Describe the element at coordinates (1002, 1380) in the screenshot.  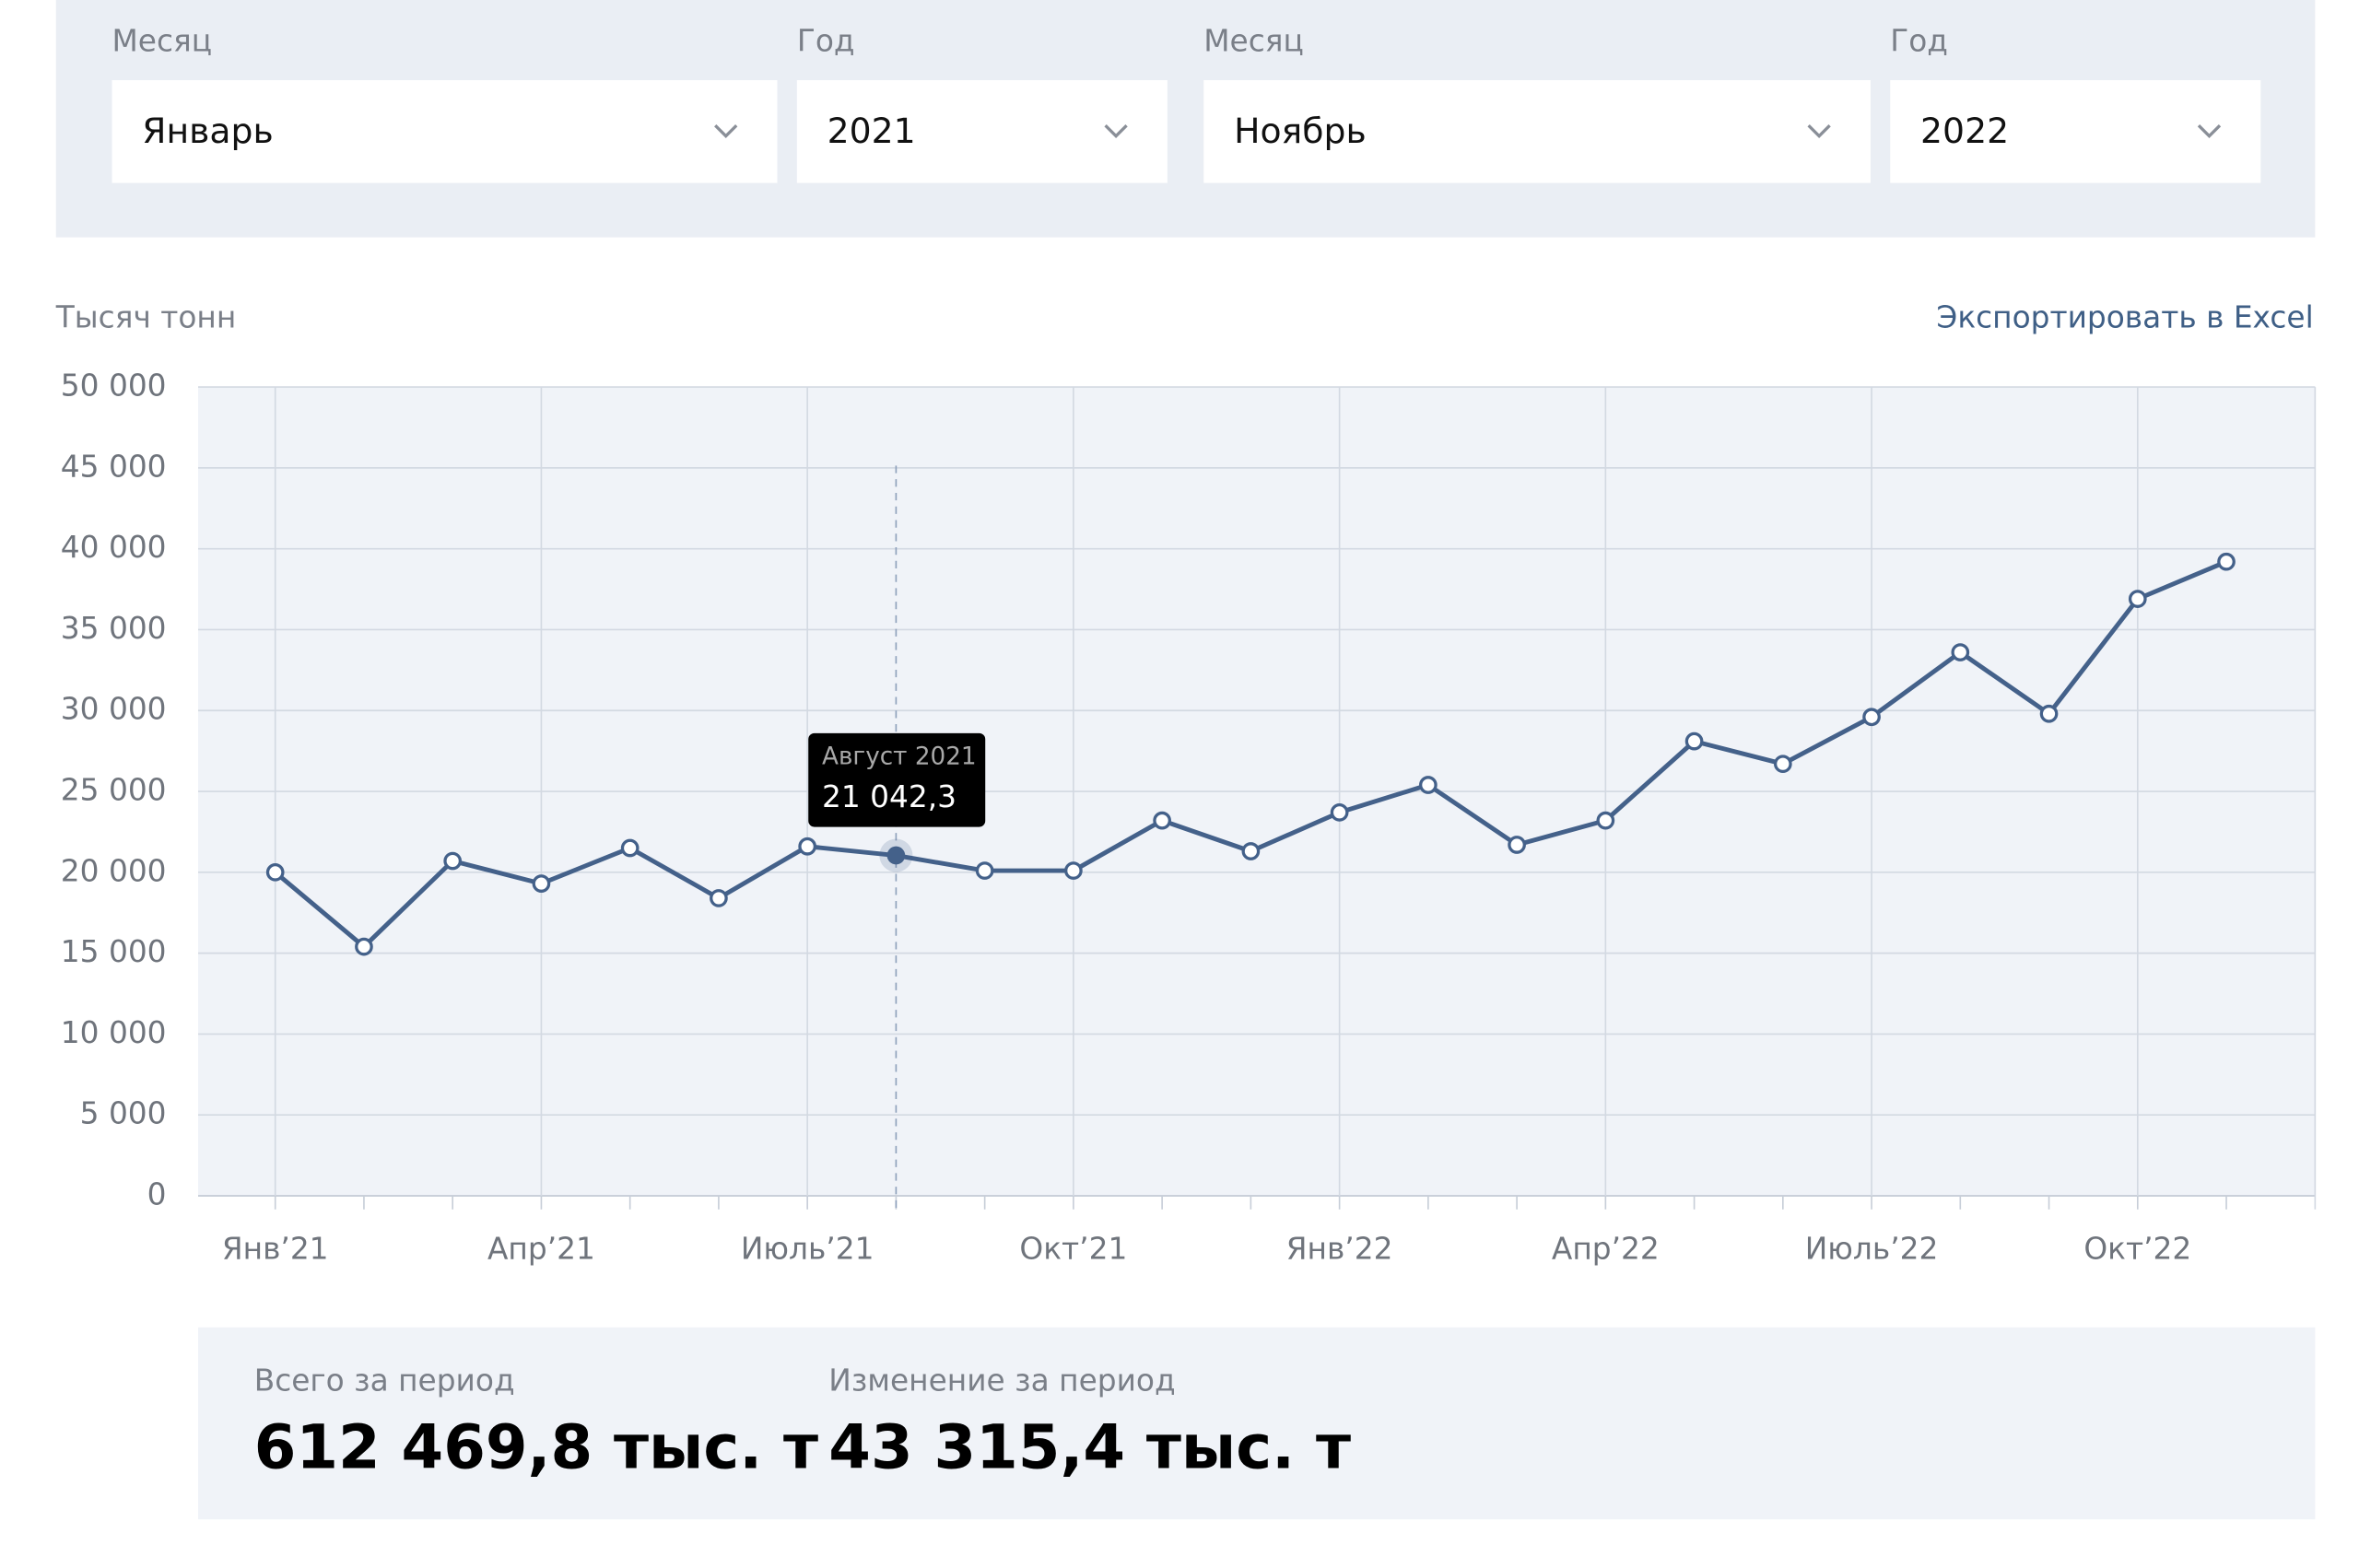
I see `summary-label: Изменение за период` at that location.